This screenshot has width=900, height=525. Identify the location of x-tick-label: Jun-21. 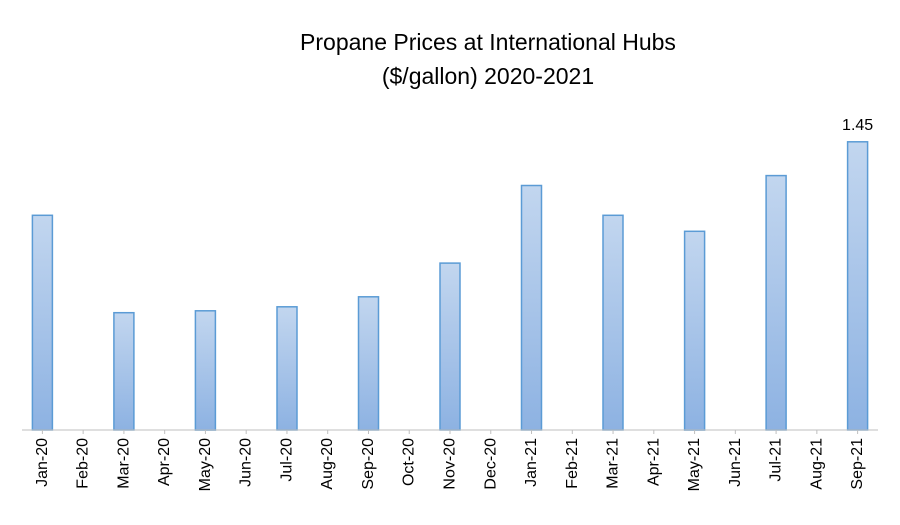
(735, 462).